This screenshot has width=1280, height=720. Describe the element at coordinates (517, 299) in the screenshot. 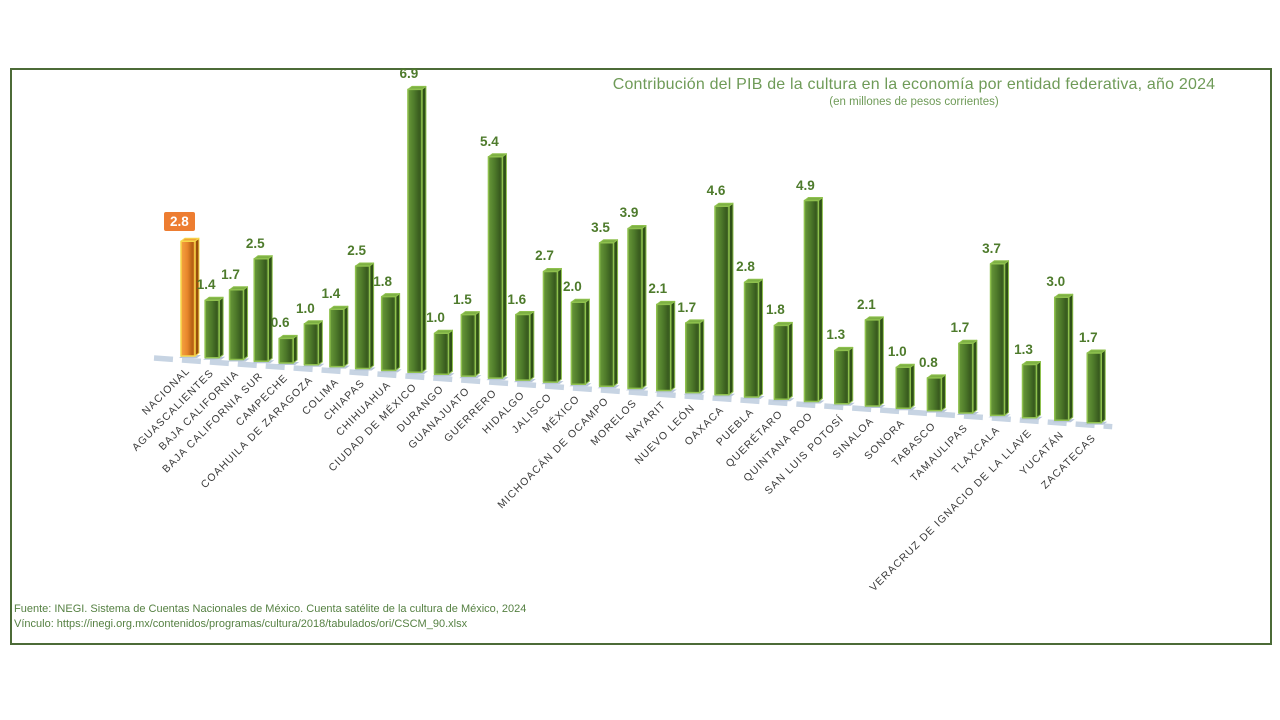

I see `value-label-hidalgo: 1.6` at that location.